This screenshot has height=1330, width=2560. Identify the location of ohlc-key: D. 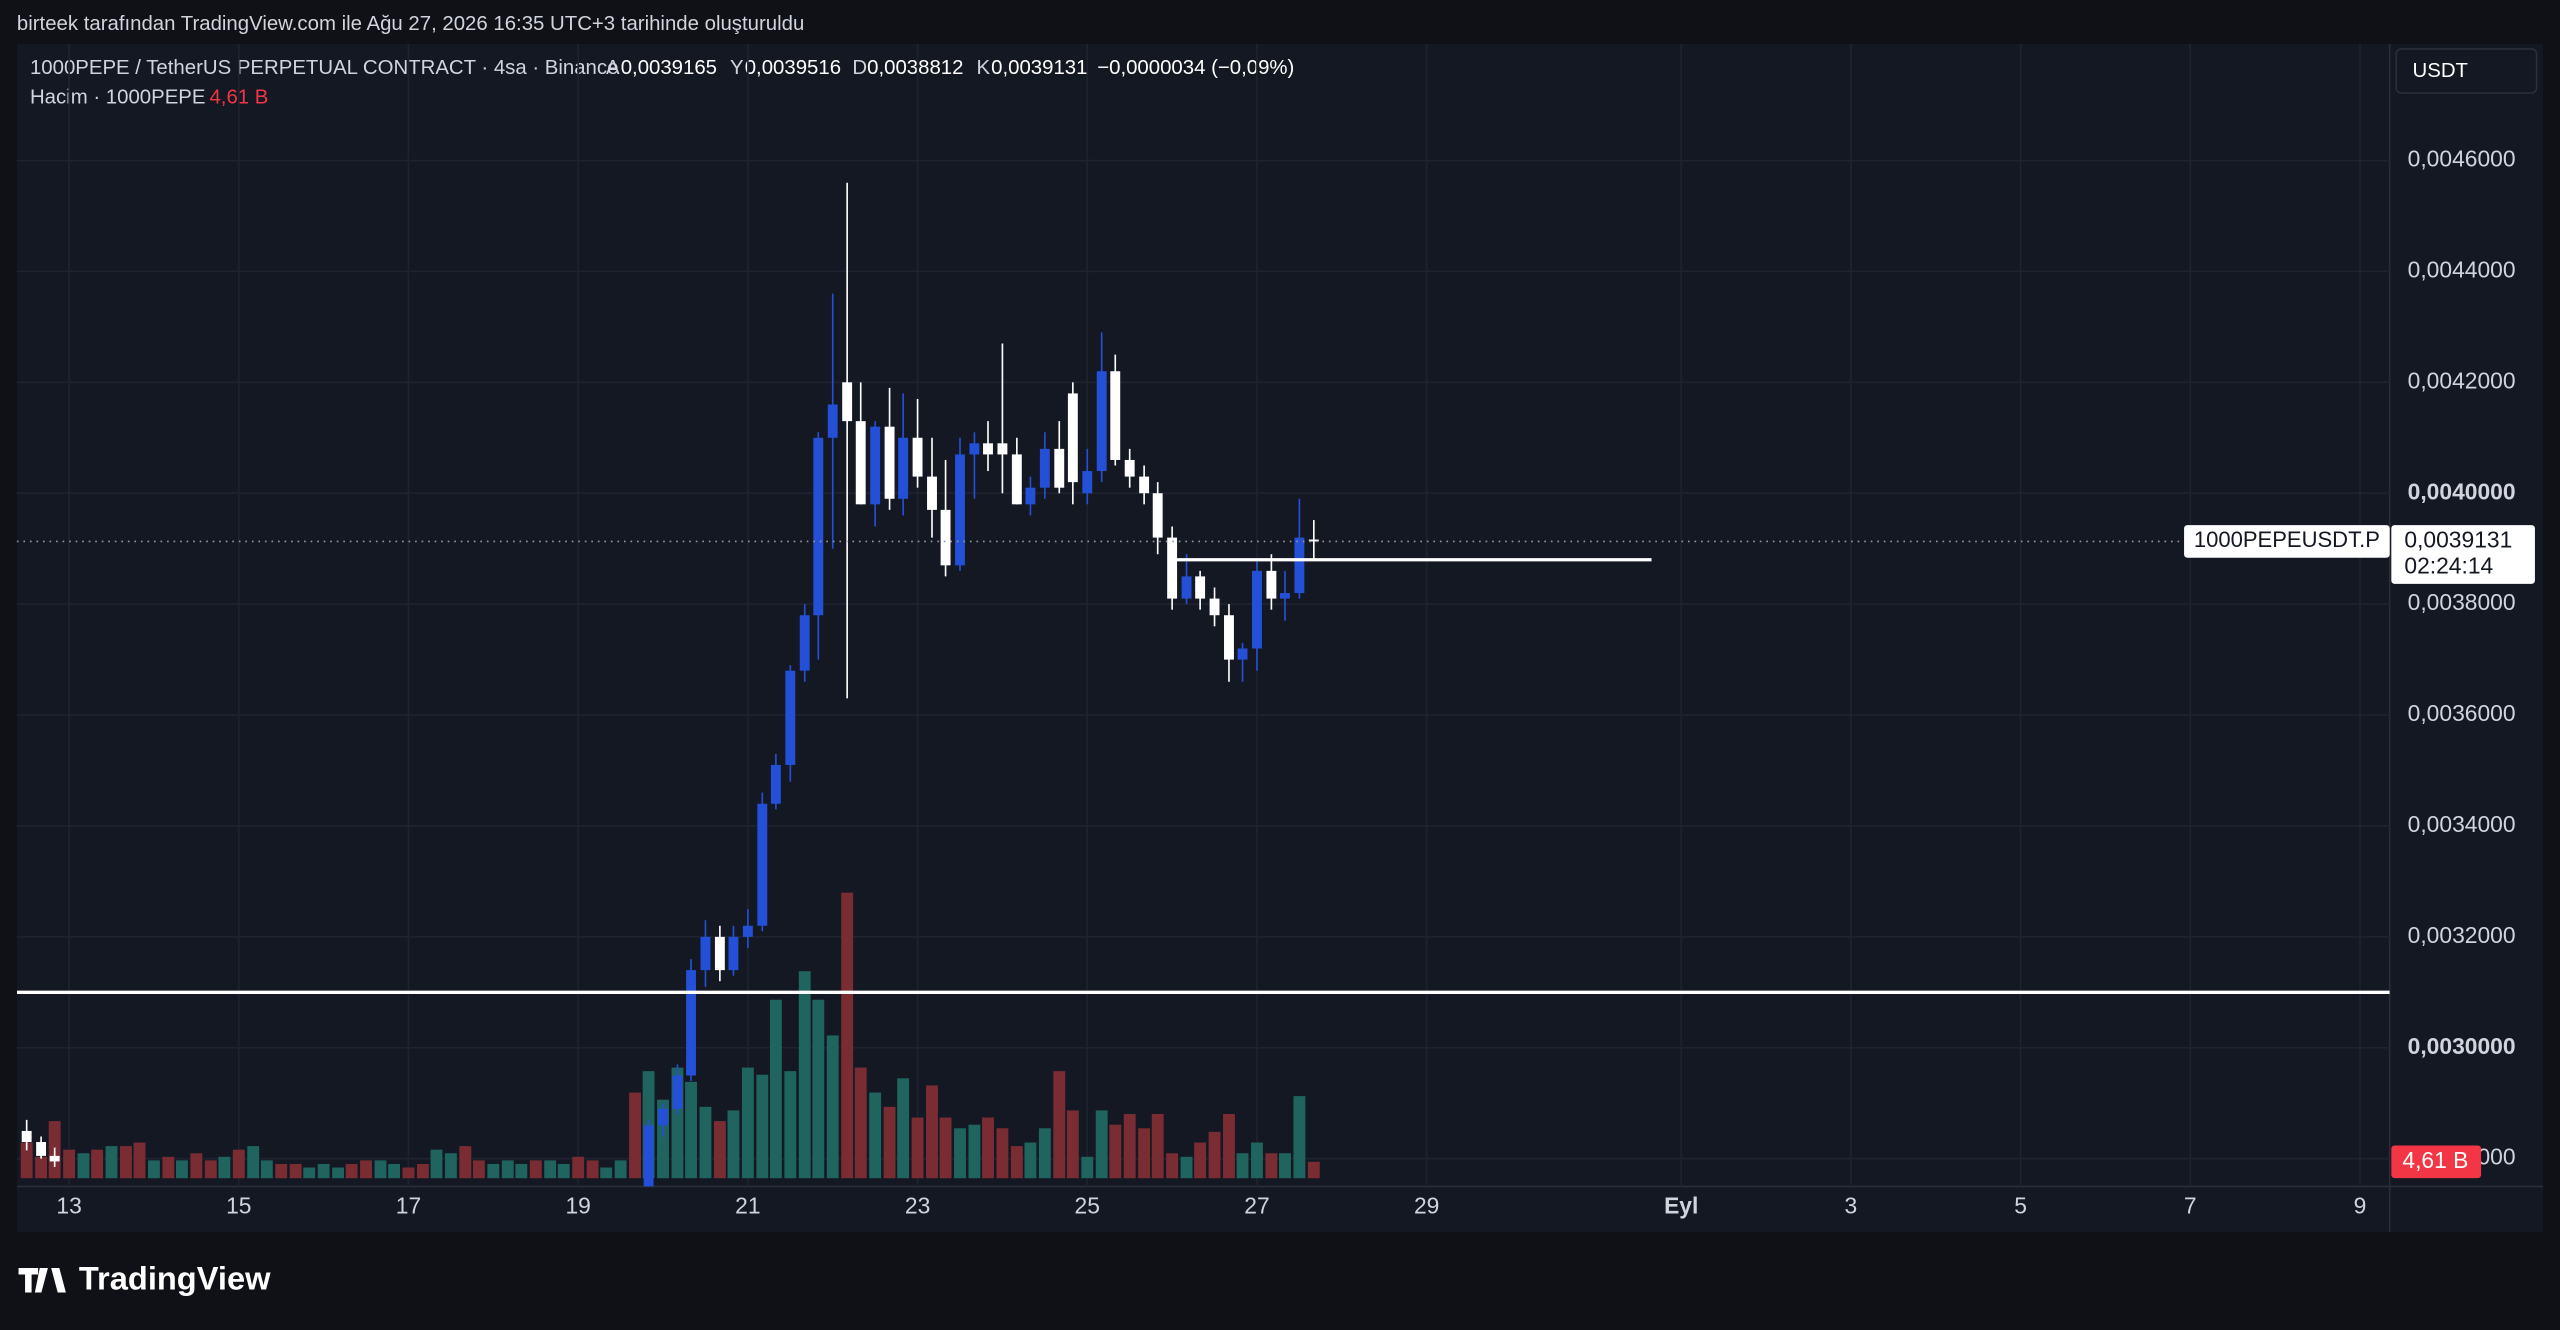
(859, 68).